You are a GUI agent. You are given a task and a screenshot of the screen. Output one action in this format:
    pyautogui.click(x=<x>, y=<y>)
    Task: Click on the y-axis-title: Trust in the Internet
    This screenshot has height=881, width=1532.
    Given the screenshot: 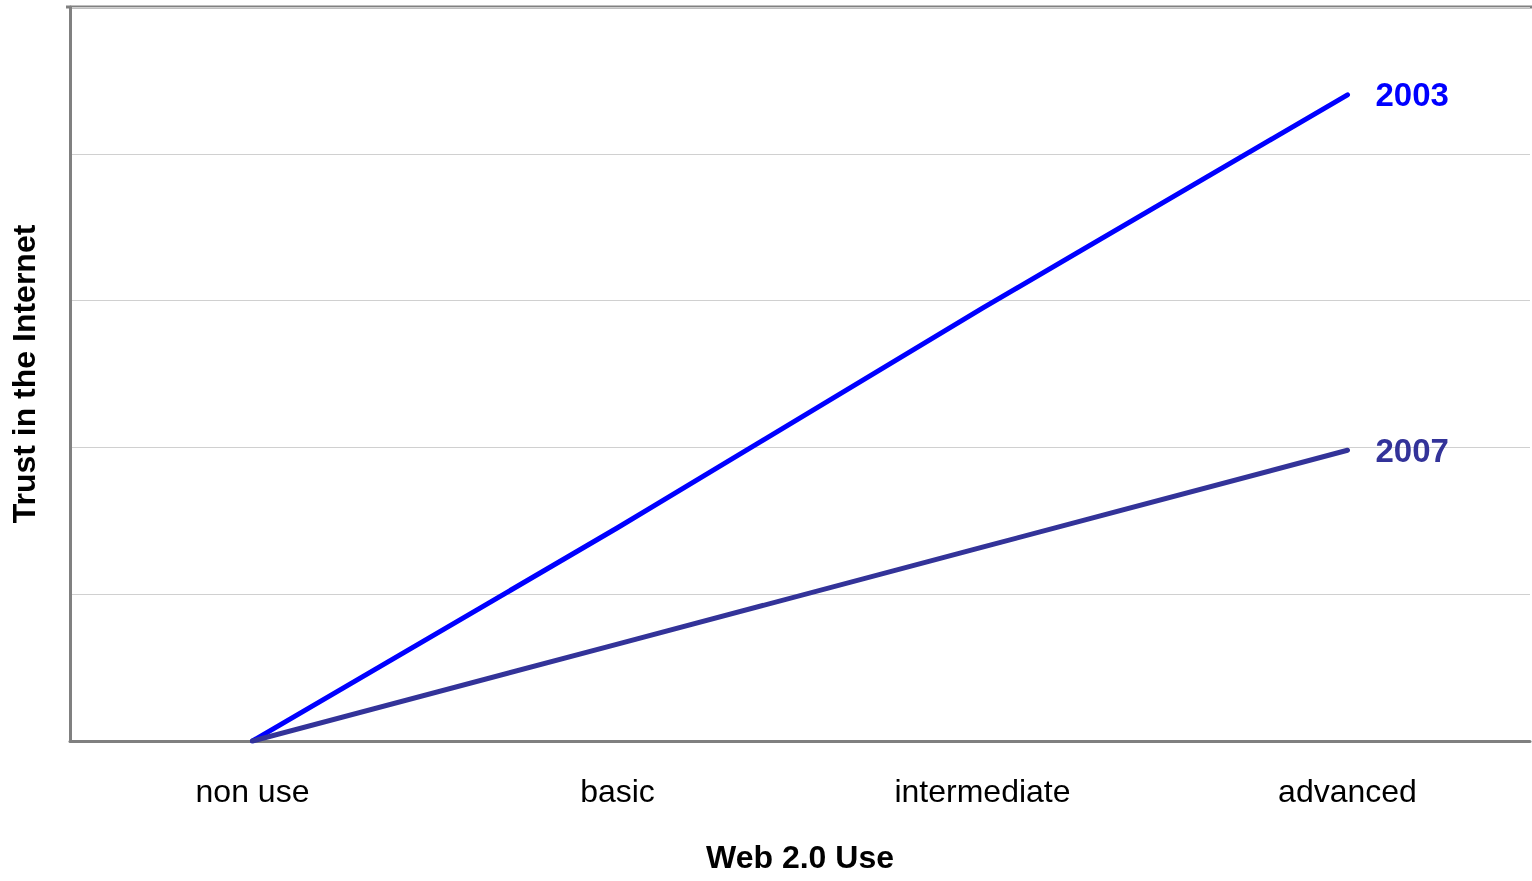 What is the action you would take?
    pyautogui.click(x=24, y=374)
    